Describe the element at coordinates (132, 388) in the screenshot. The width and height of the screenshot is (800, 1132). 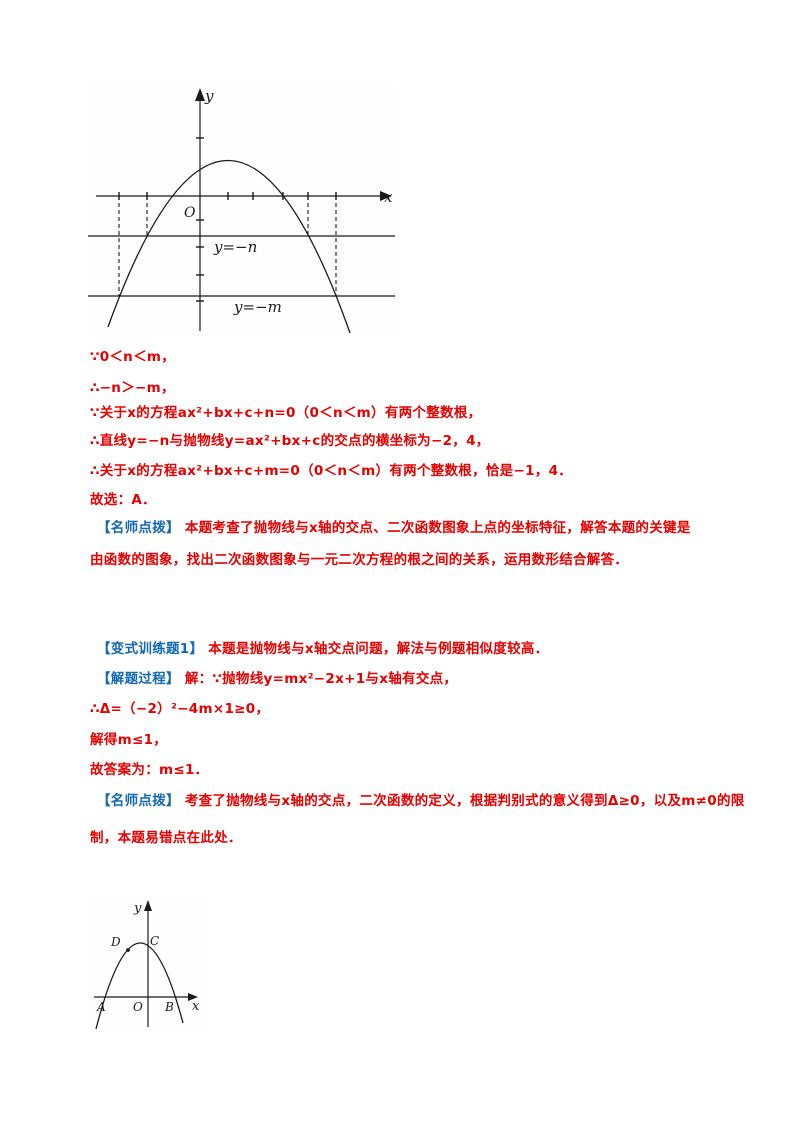
I see `solution1-step2: ∴−n＞−m，` at that location.